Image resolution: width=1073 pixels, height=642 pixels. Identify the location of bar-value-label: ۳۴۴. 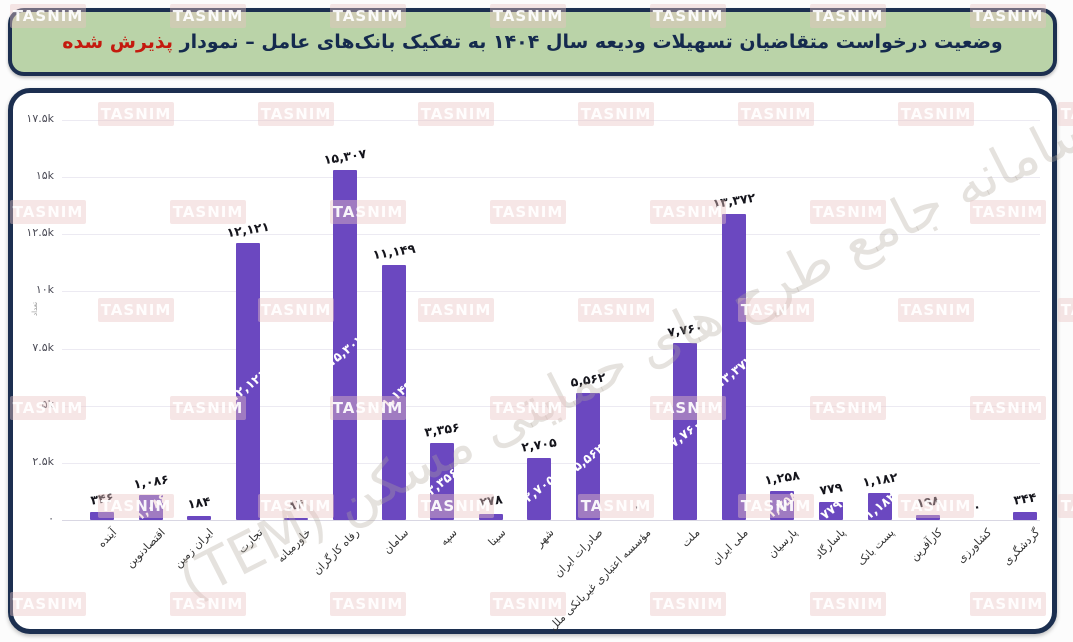
(1025, 498).